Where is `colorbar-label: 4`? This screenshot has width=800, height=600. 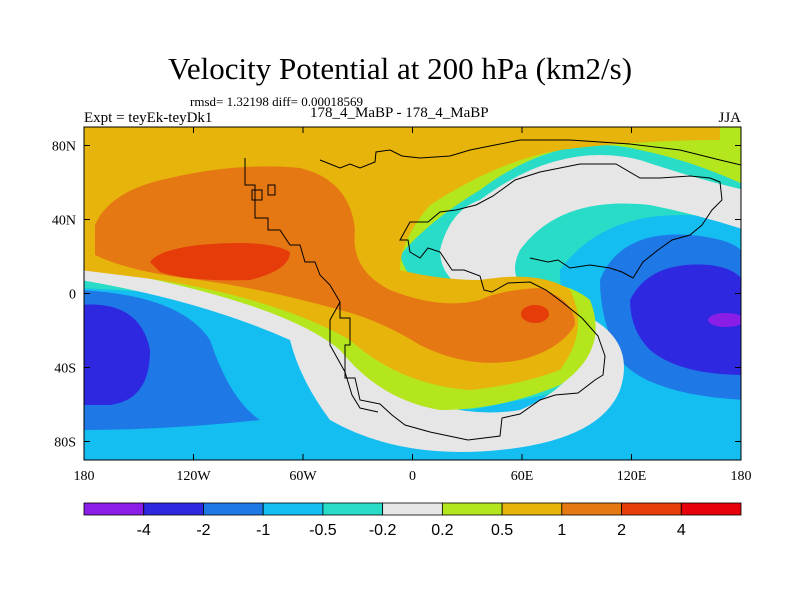
colorbar-label: 4 is located at coordinates (681, 530).